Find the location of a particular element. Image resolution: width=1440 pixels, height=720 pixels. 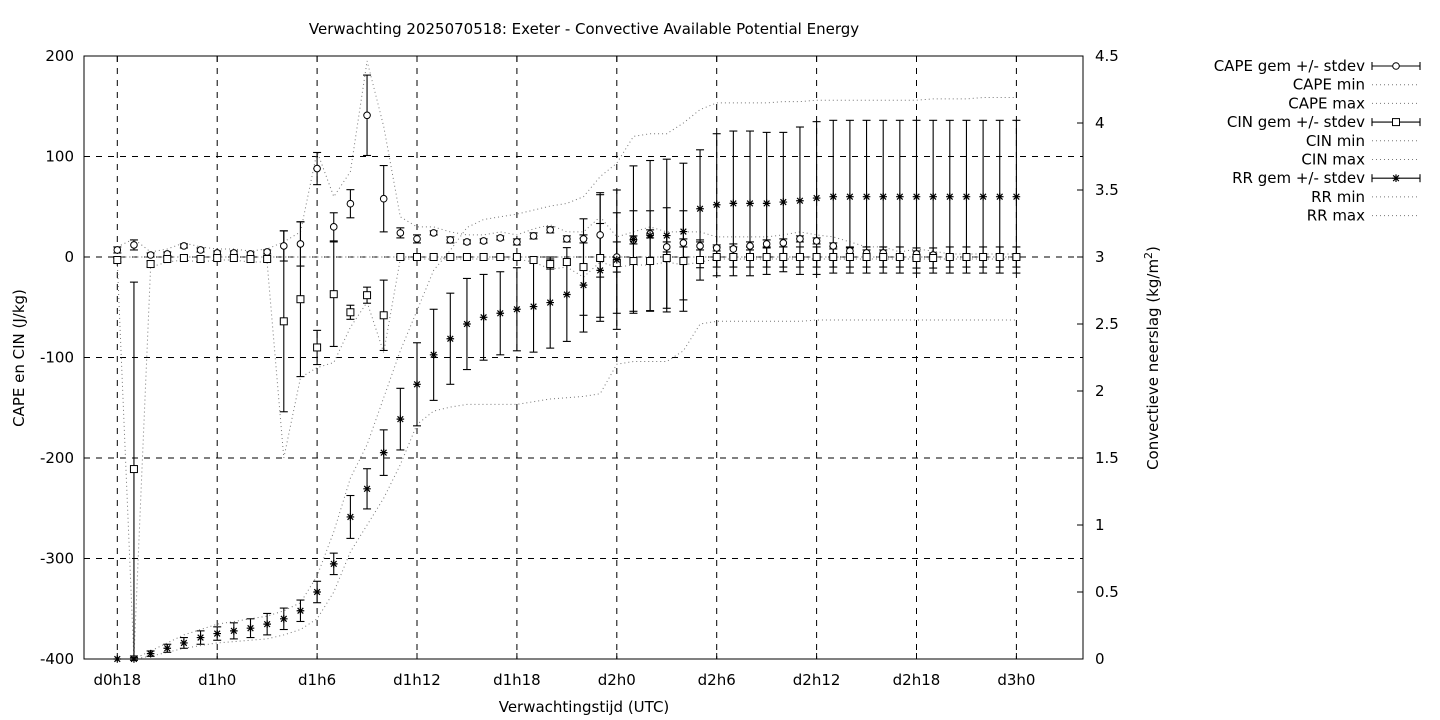

y2-tick-label: 4.5 is located at coordinates (1107, 56).